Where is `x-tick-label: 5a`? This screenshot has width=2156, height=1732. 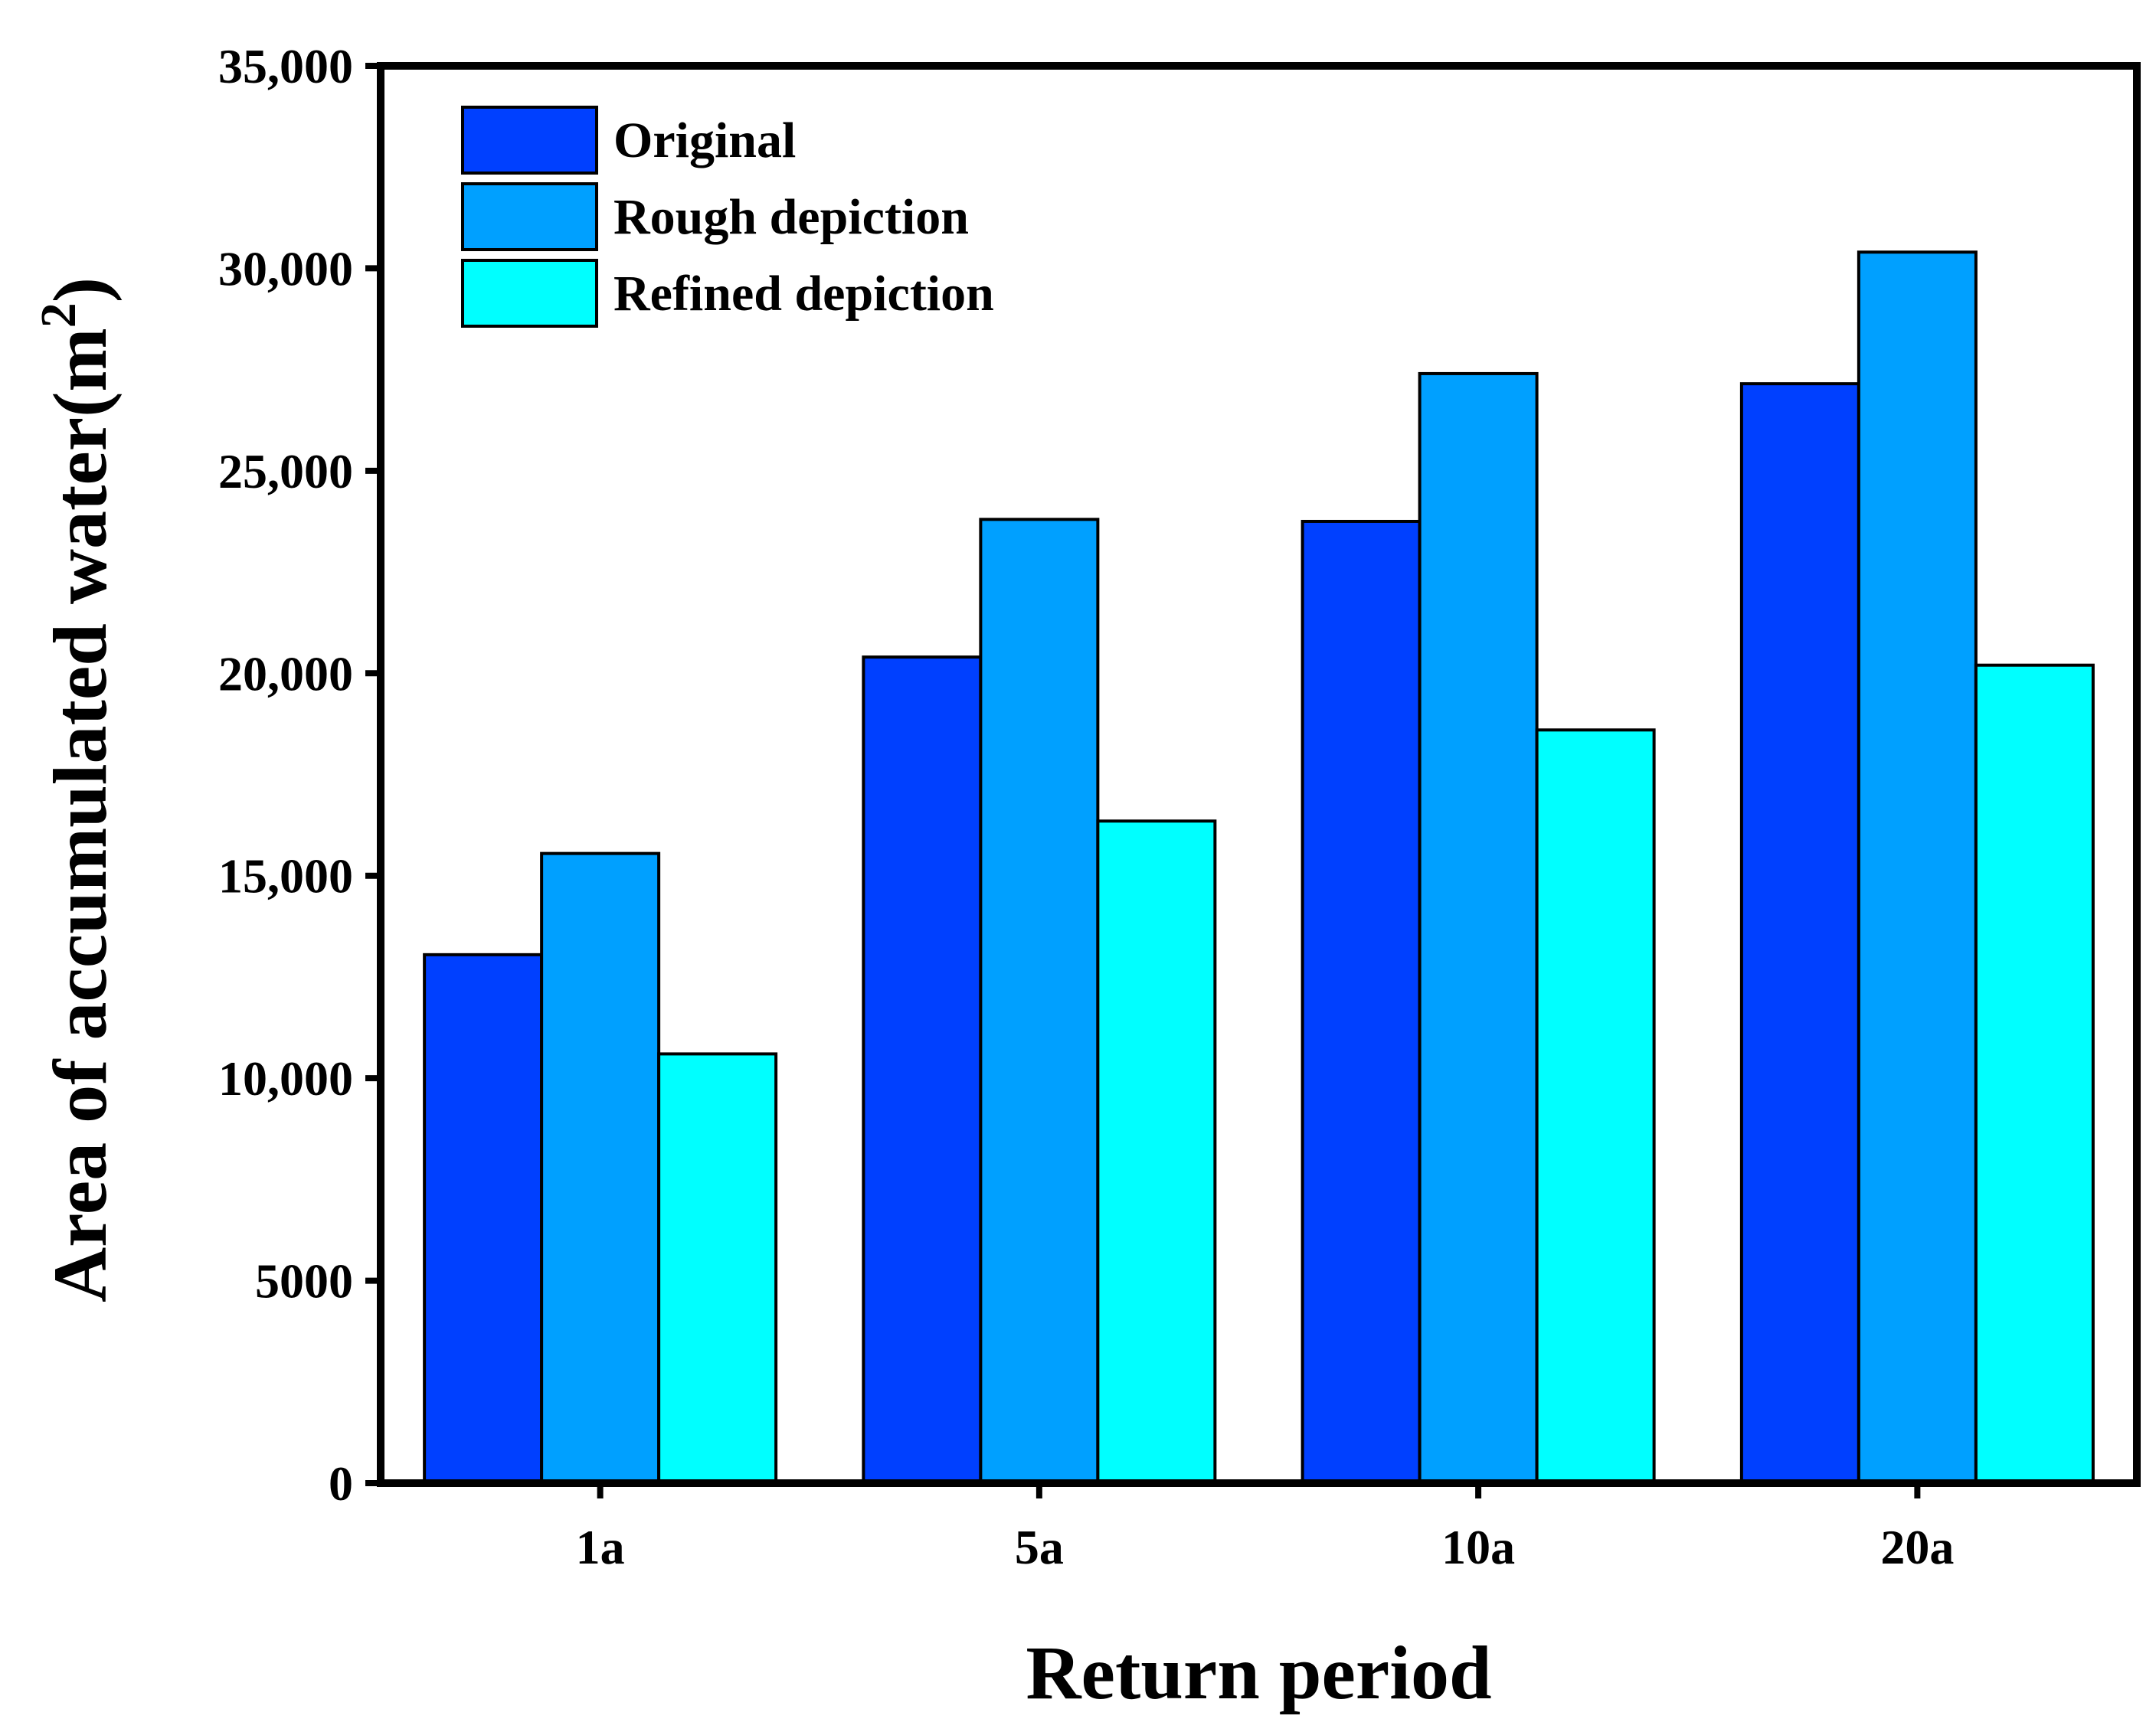
x-tick-label: 5a is located at coordinates (1039, 1547).